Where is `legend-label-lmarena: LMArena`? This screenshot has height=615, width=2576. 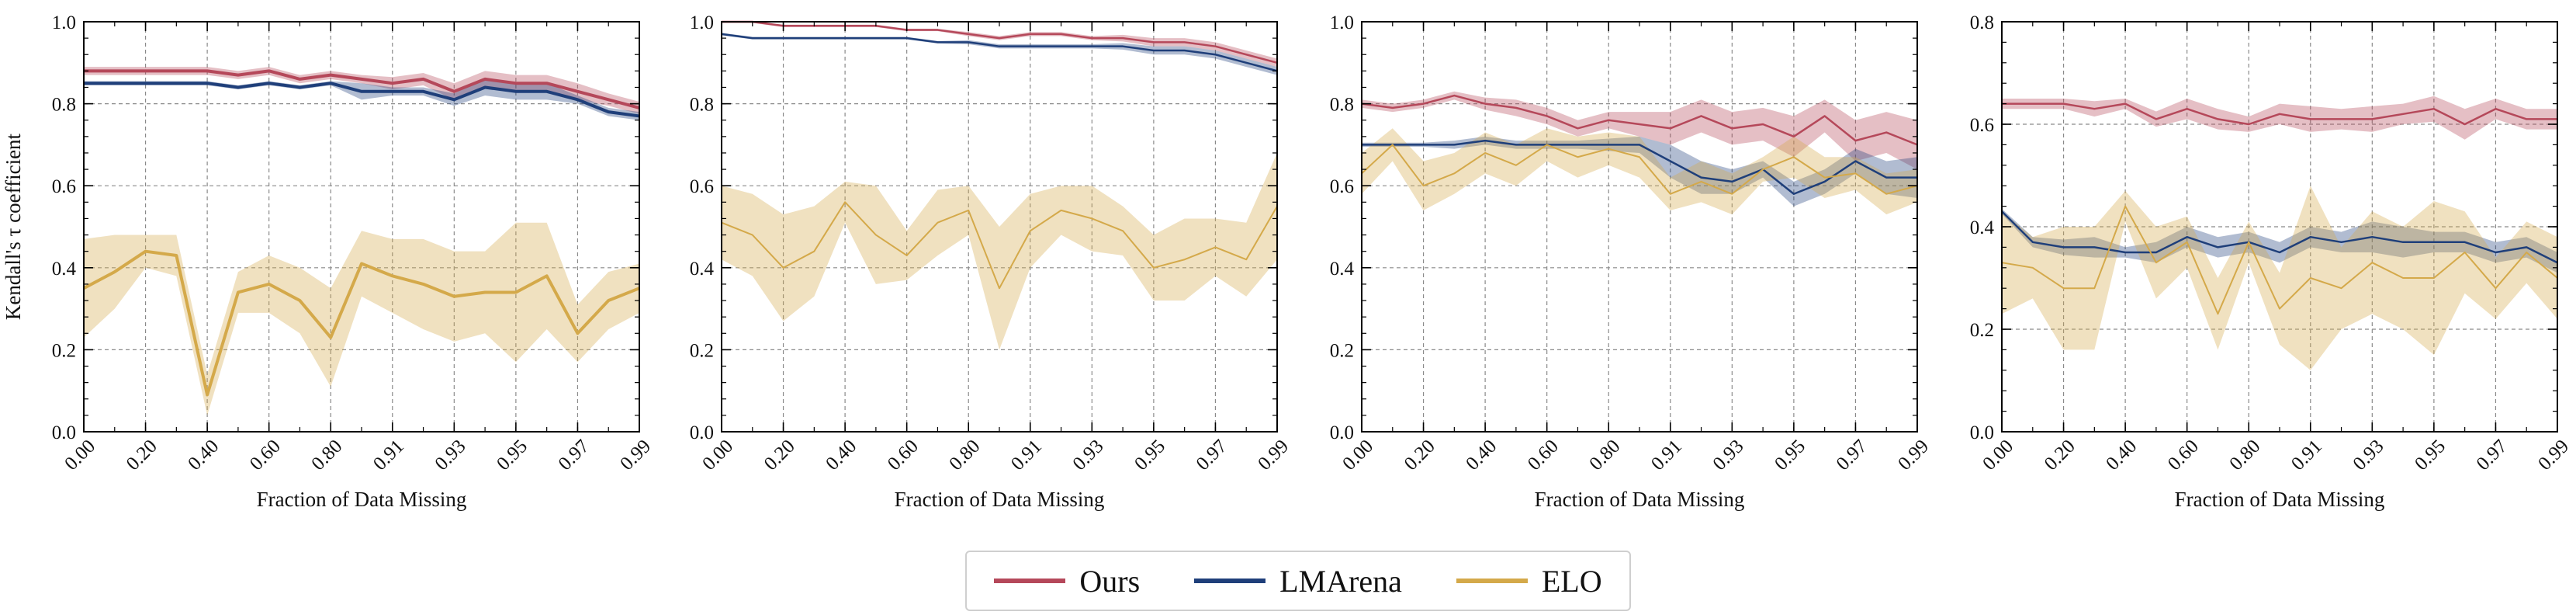 legend-label-lmarena: LMArena is located at coordinates (1340, 581).